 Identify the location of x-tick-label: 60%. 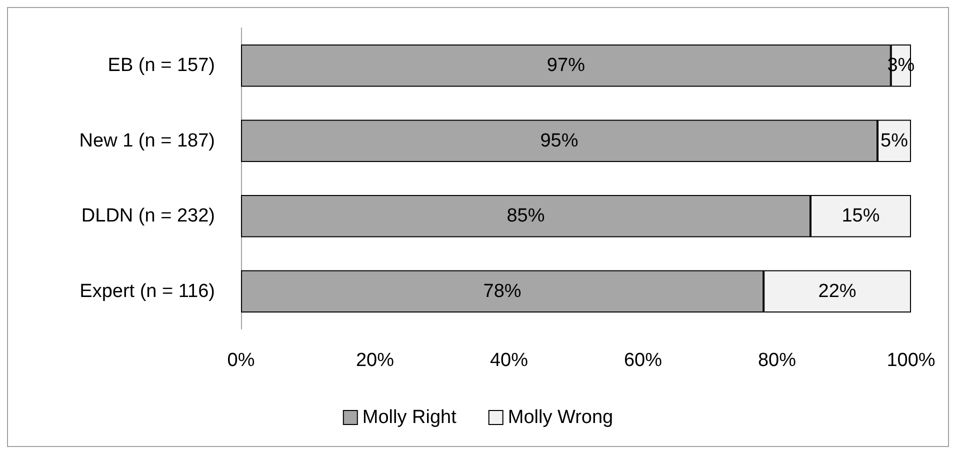
(643, 360).